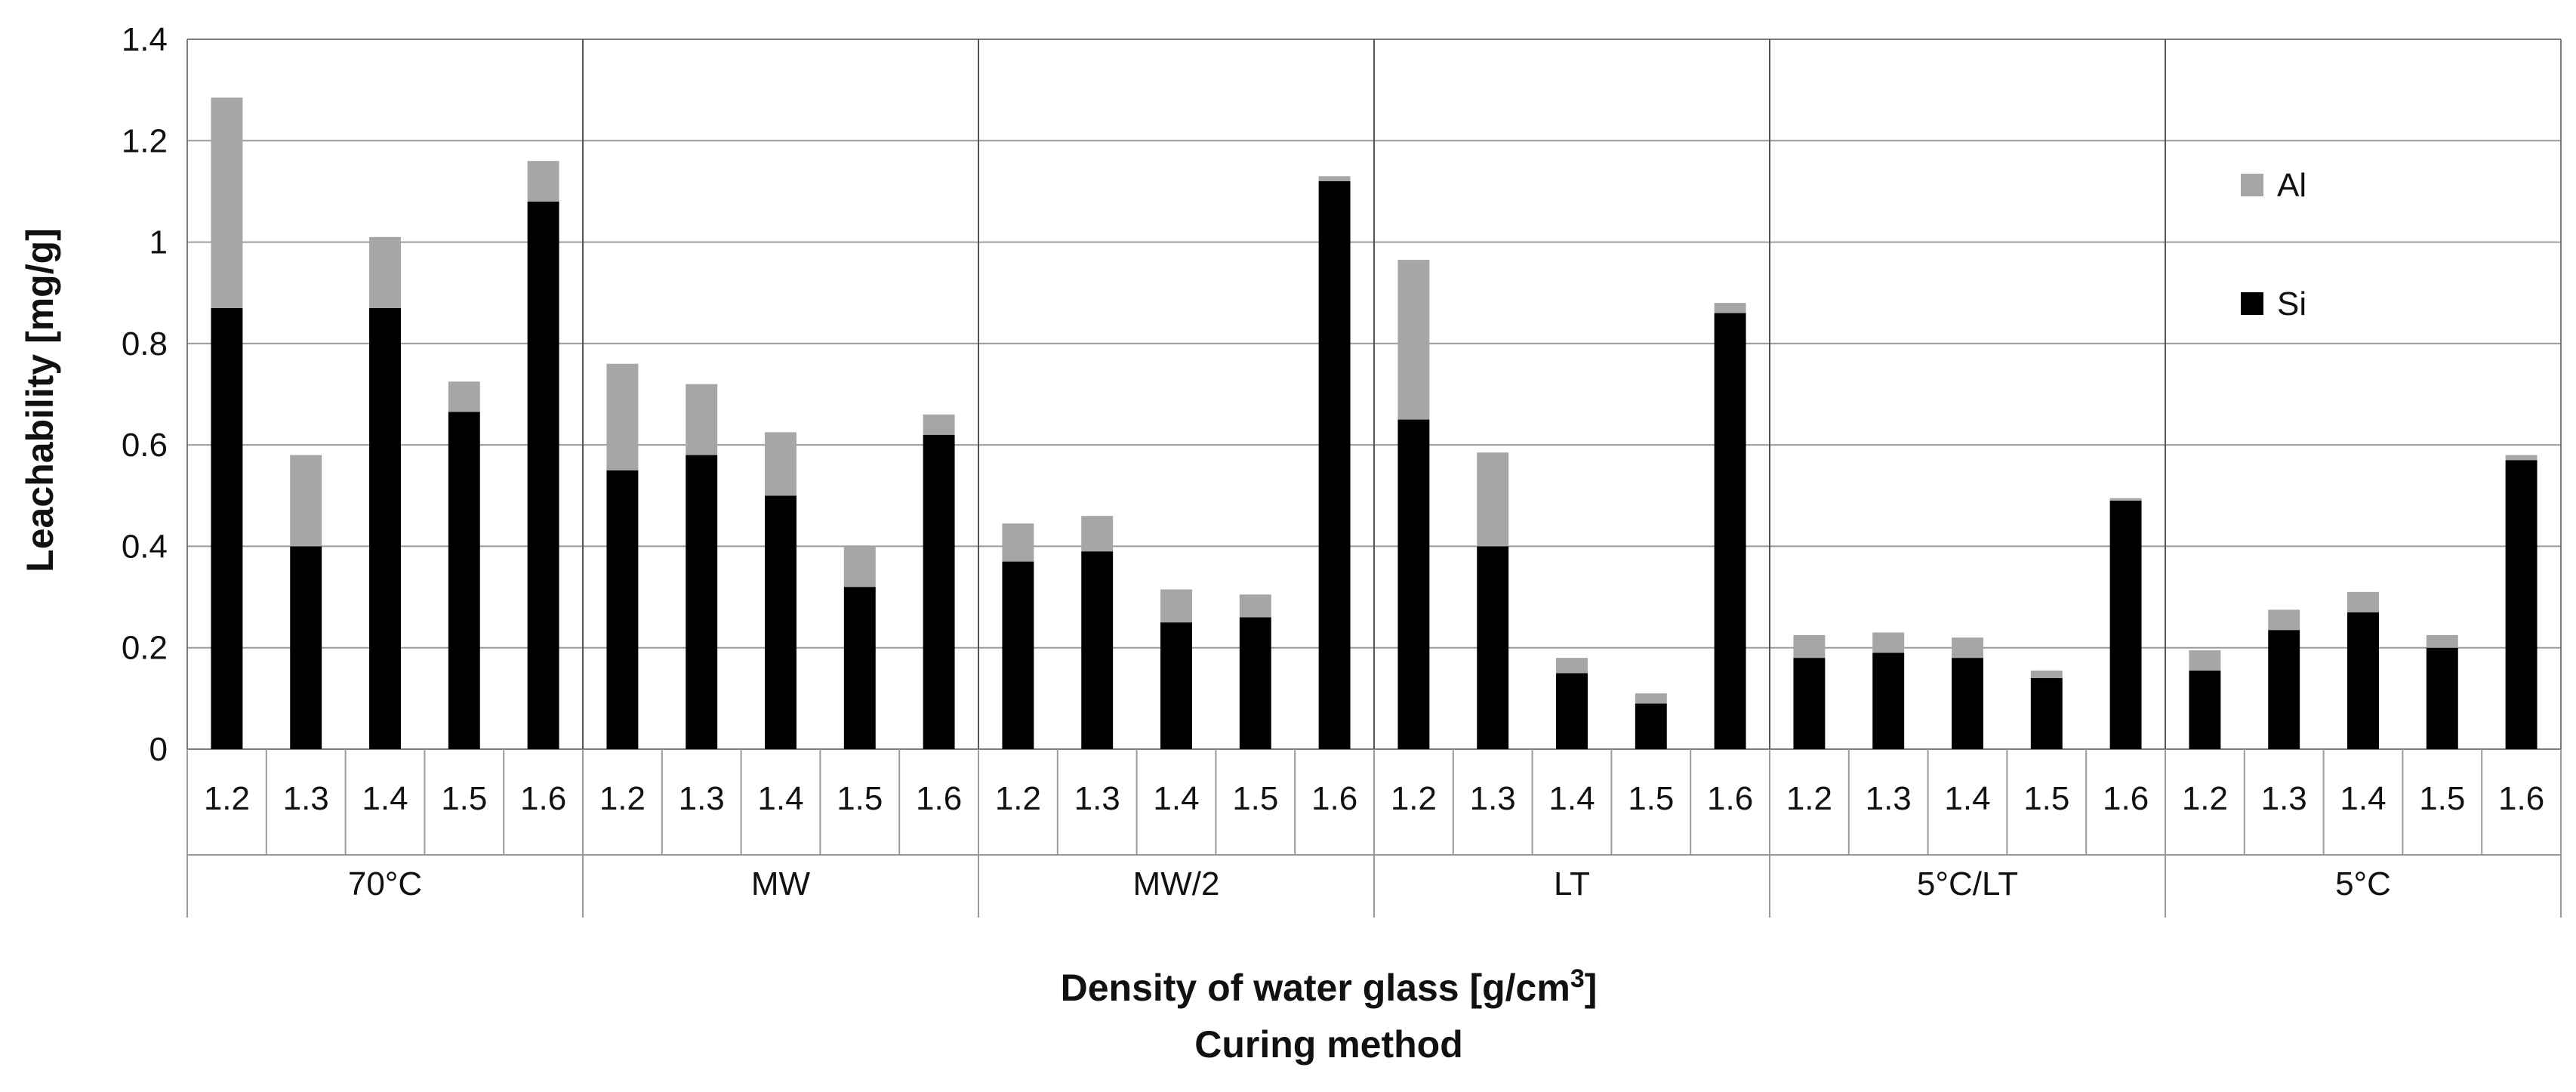  Describe the element at coordinates (1176, 883) in the screenshot. I see `group-label: MW/2` at that location.